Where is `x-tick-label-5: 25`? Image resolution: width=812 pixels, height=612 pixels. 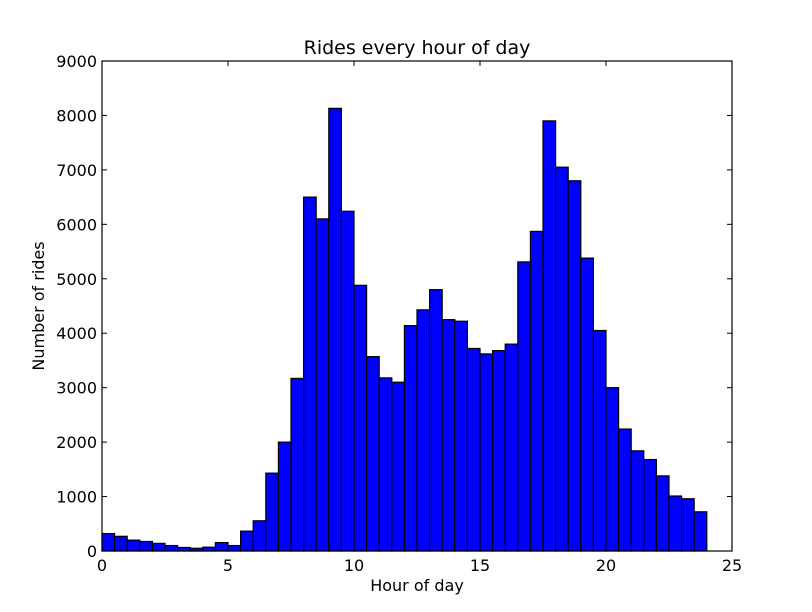
x-tick-label-5: 25 is located at coordinates (732, 565).